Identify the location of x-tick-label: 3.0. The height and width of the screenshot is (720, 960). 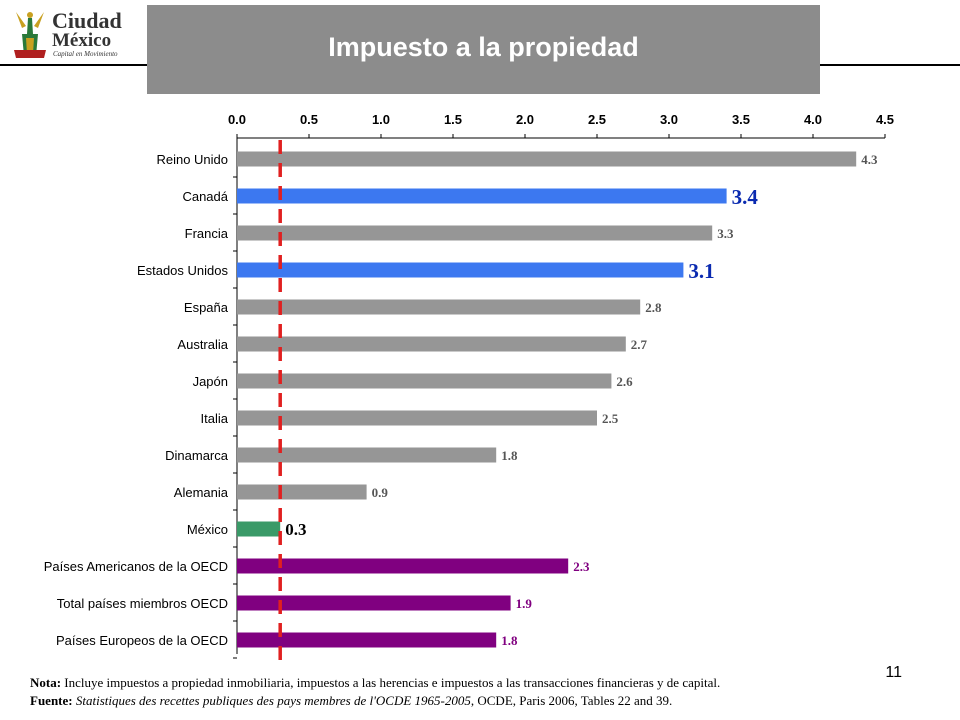
(669, 119).